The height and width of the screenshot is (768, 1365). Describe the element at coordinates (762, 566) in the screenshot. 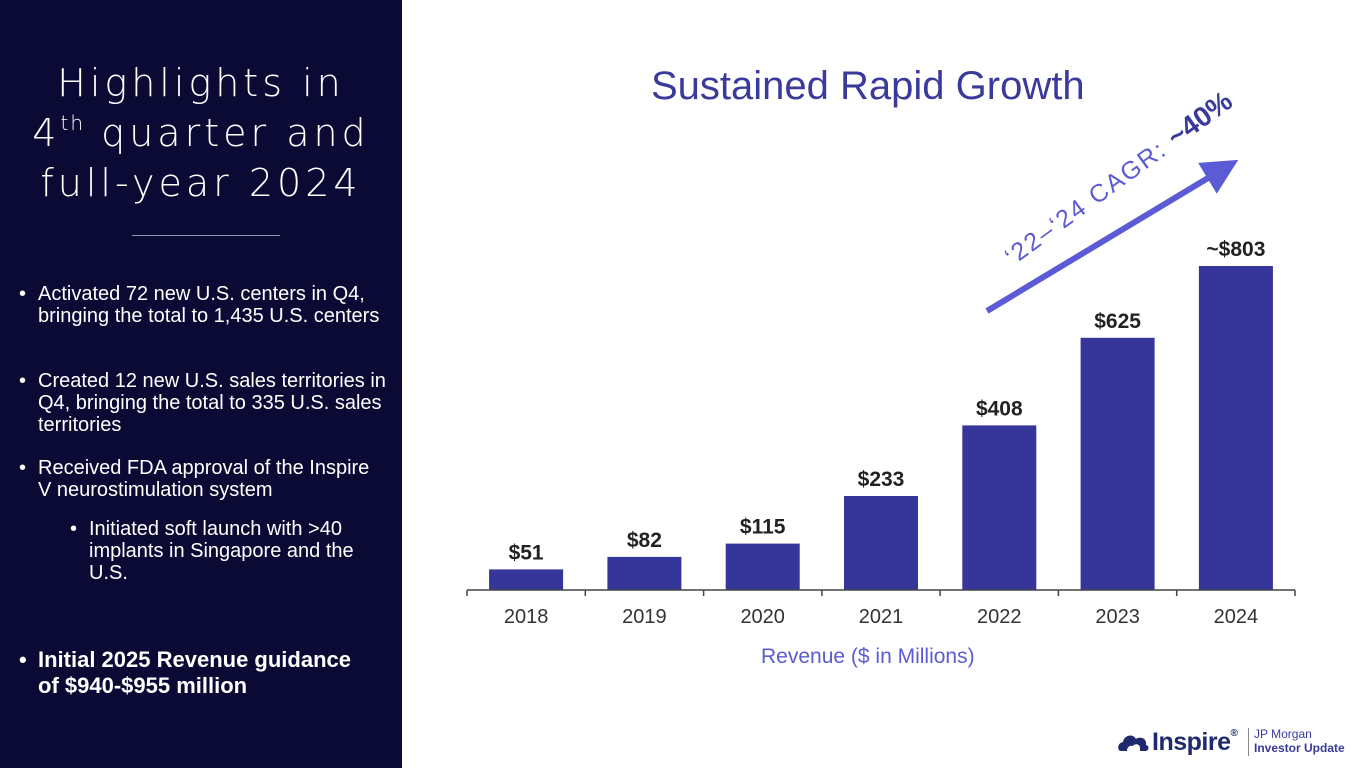

I see `bar-2020` at that location.